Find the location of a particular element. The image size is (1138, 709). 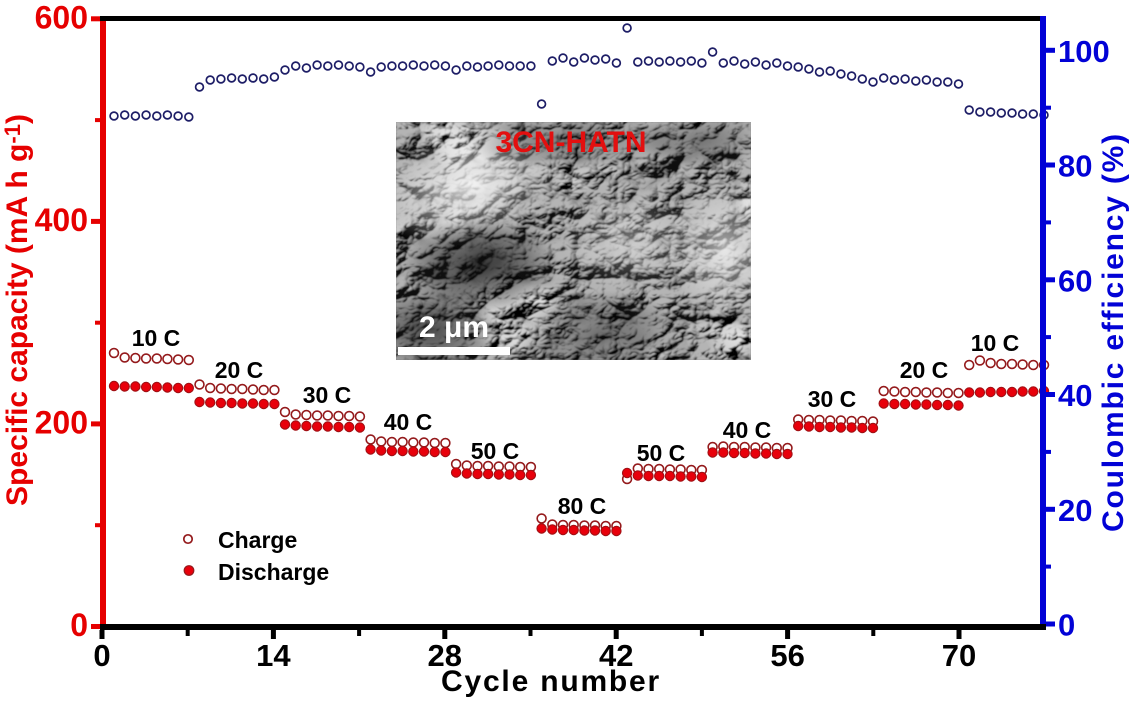

svg-text: 56 is located at coordinates (787, 655).